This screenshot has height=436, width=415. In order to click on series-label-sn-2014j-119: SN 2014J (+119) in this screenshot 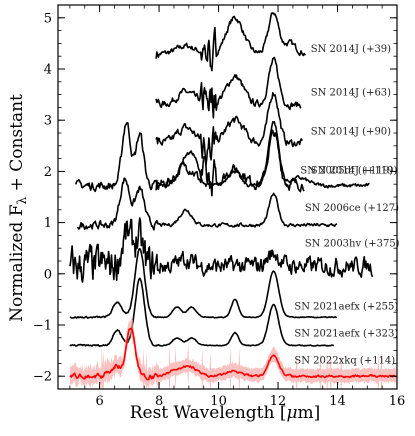, I will do `click(354, 170)`.